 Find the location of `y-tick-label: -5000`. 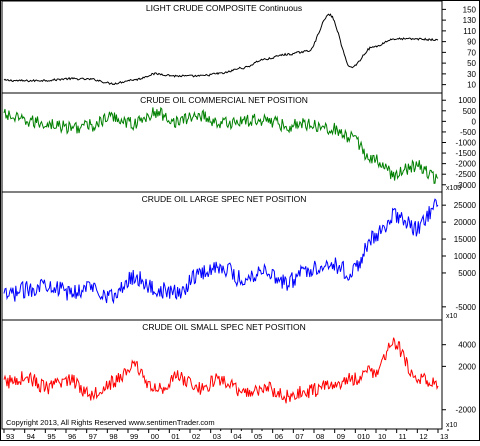

y-tick-label: -5000 is located at coordinates (466, 307).